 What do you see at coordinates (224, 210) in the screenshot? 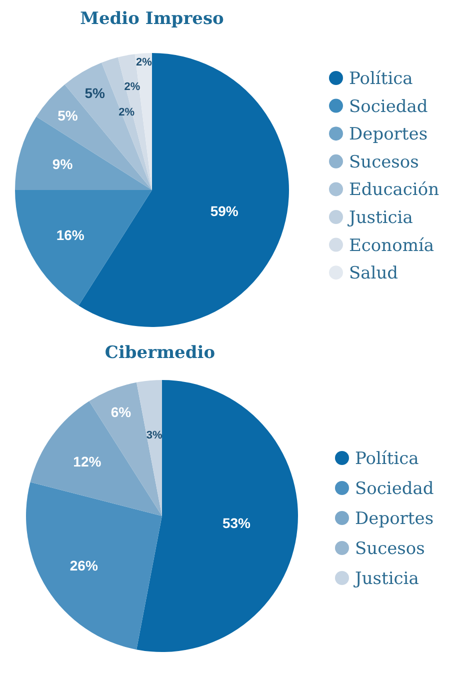
I see `data-label: 59%` at bounding box center [224, 210].